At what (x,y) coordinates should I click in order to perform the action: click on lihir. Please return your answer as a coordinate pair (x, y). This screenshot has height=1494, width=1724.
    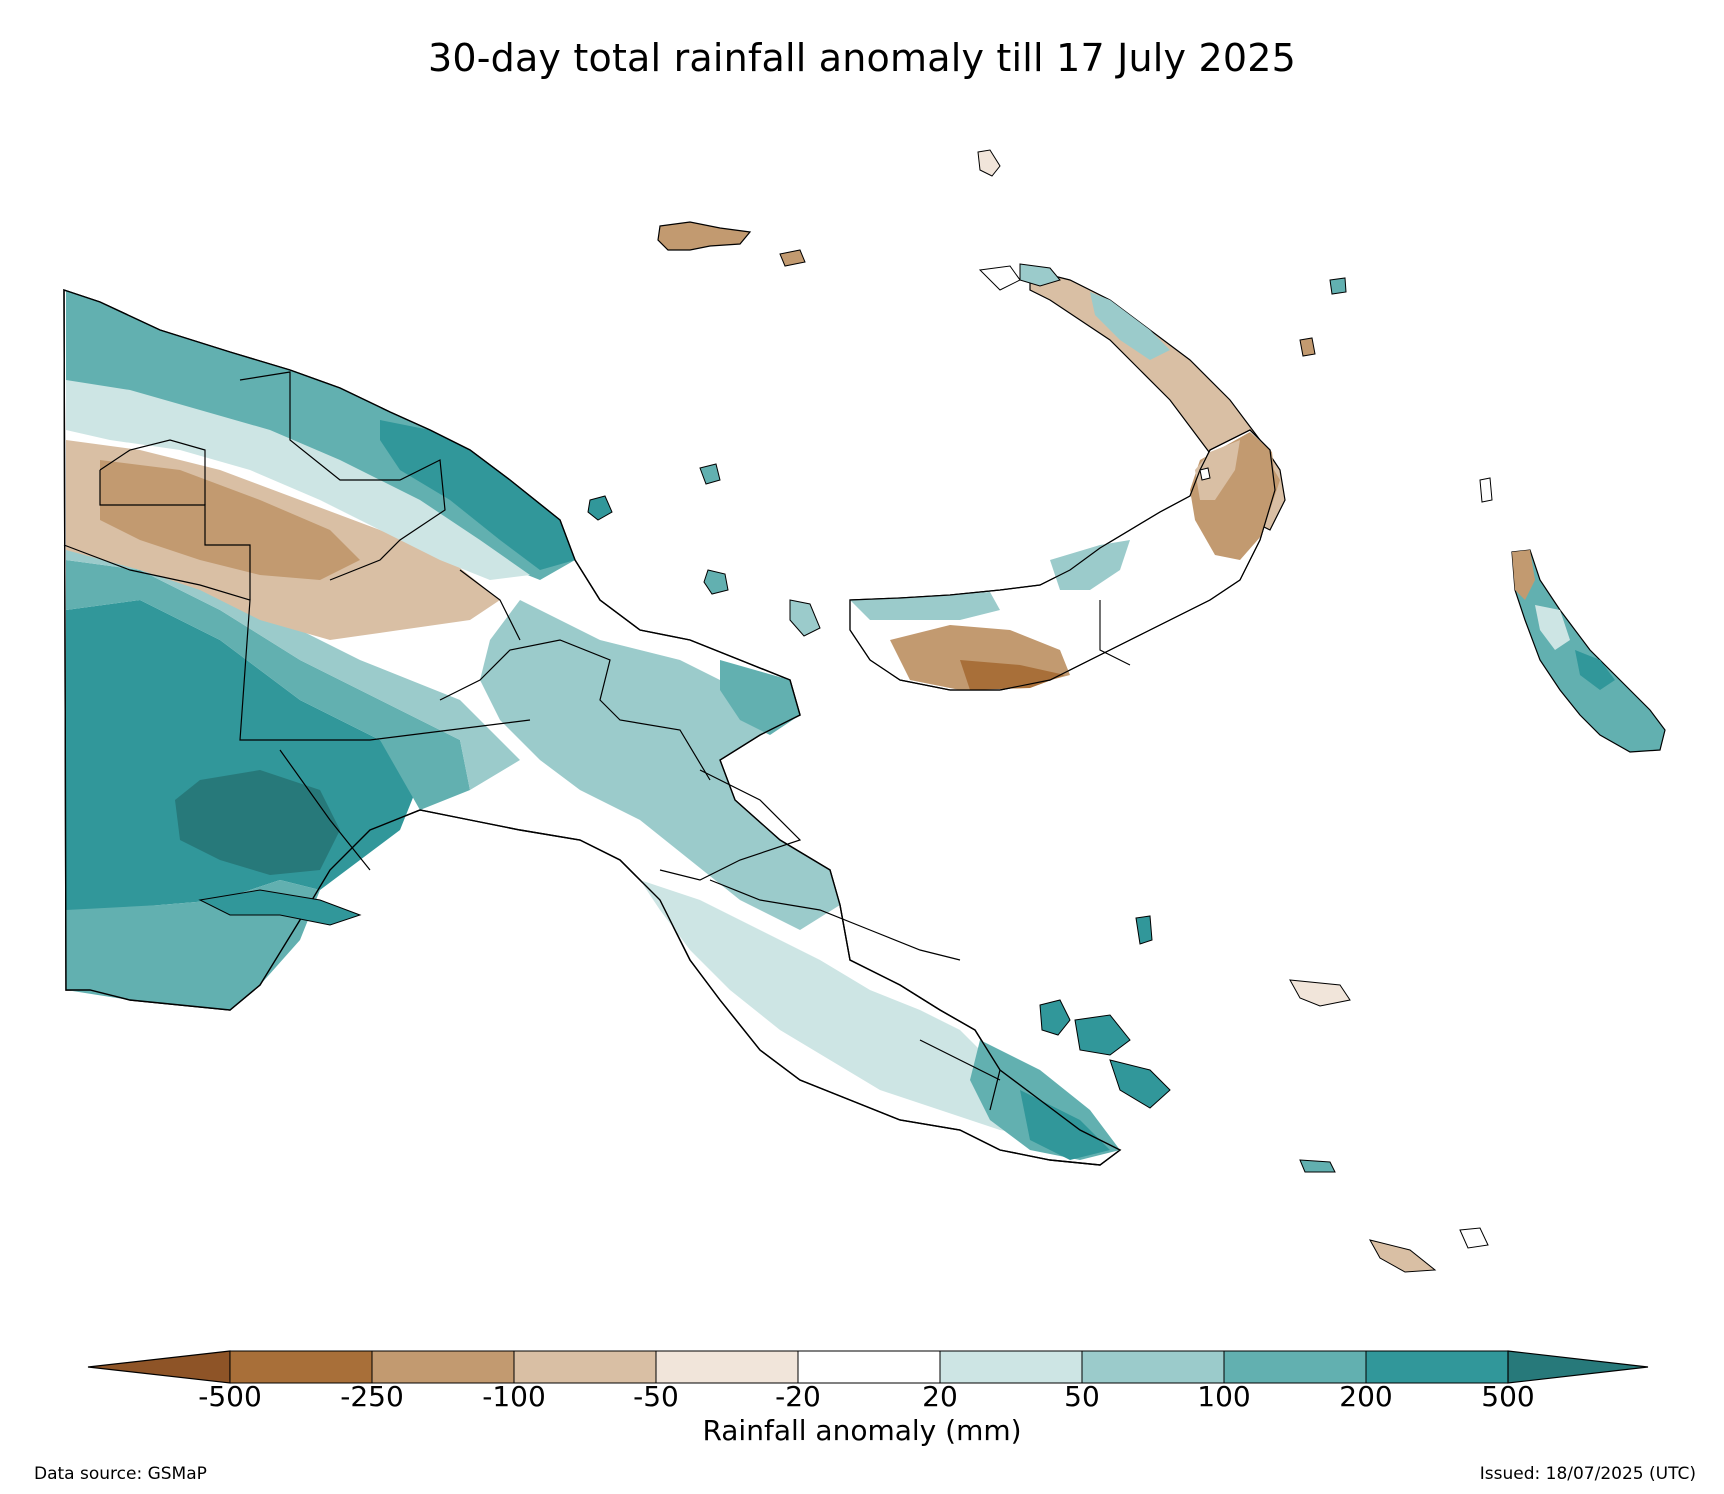
    Looking at the image, I should click on (1307, 347).